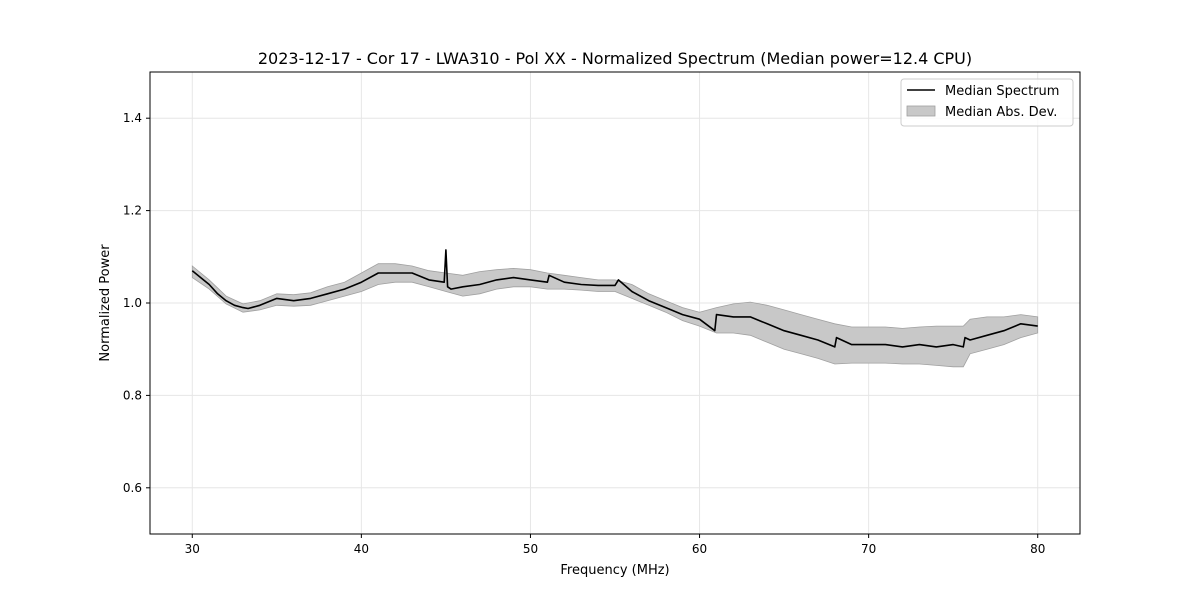 Image resolution: width=1200 pixels, height=604 pixels. Describe the element at coordinates (132, 303) in the screenshot. I see `y-tick-label: 1.0` at that location.